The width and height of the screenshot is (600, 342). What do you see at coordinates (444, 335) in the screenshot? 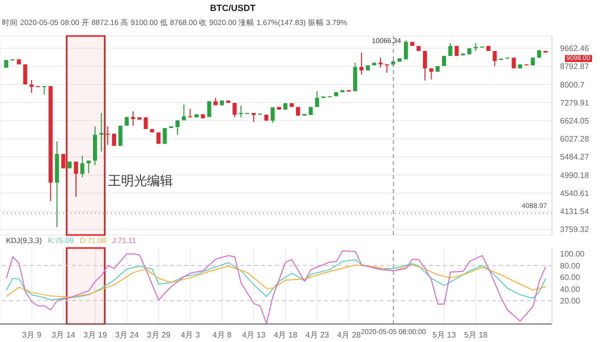
I see `x-tick-label: 5月 13` at bounding box center [444, 335].